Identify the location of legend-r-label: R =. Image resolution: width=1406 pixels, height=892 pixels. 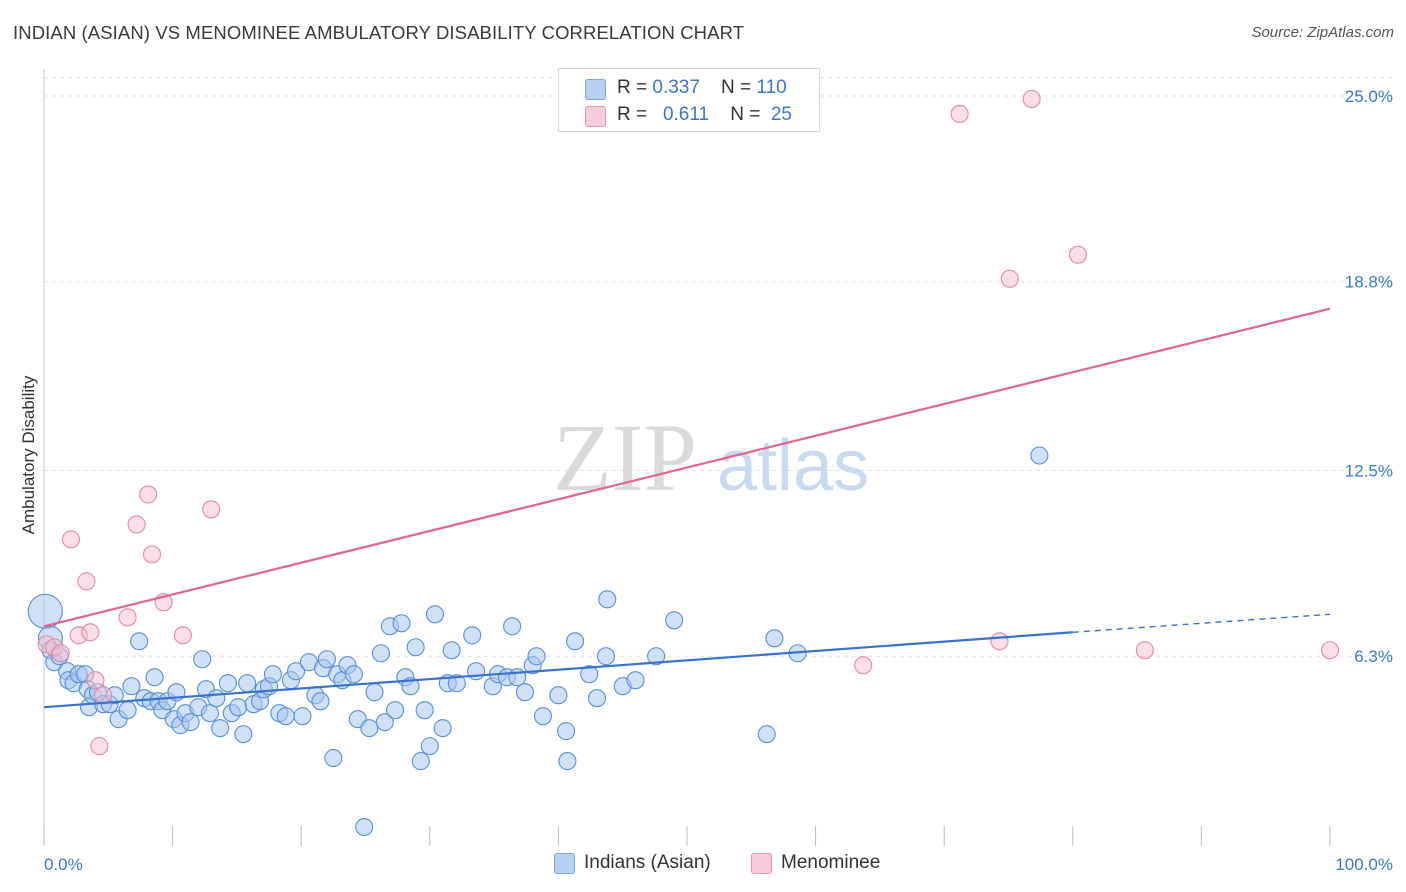
(635, 114).